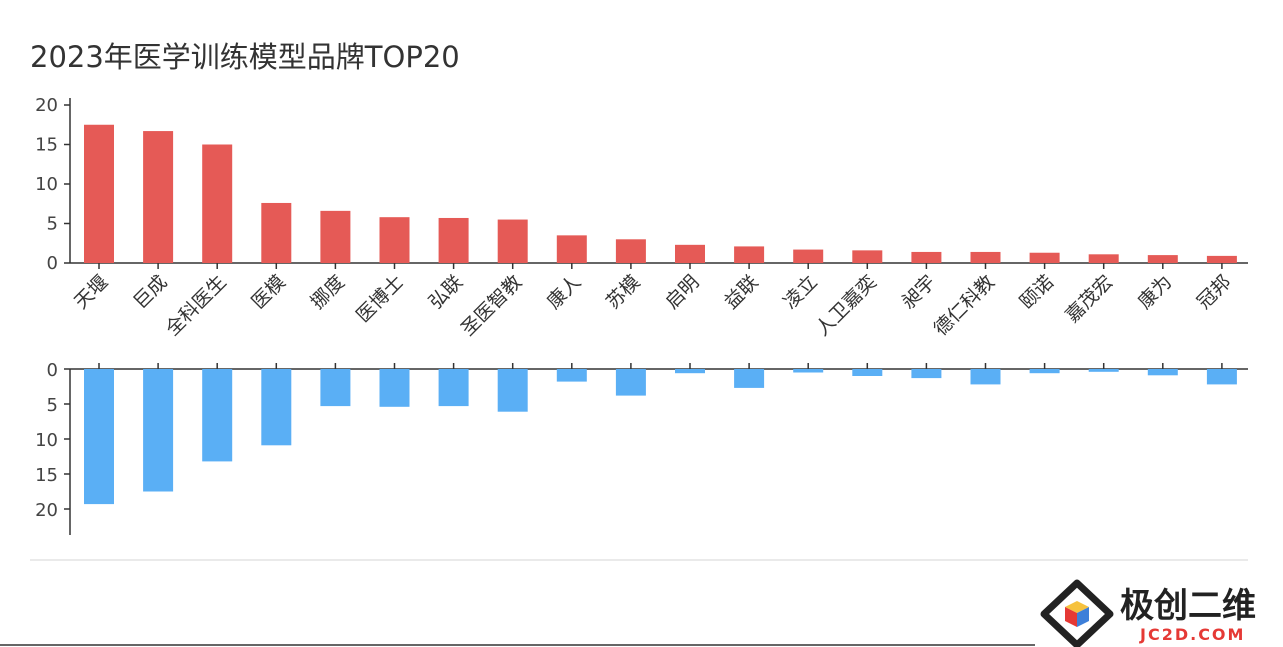  Describe the element at coordinates (46, 145) in the screenshot. I see `y-tick-label-upper: 15` at that location.